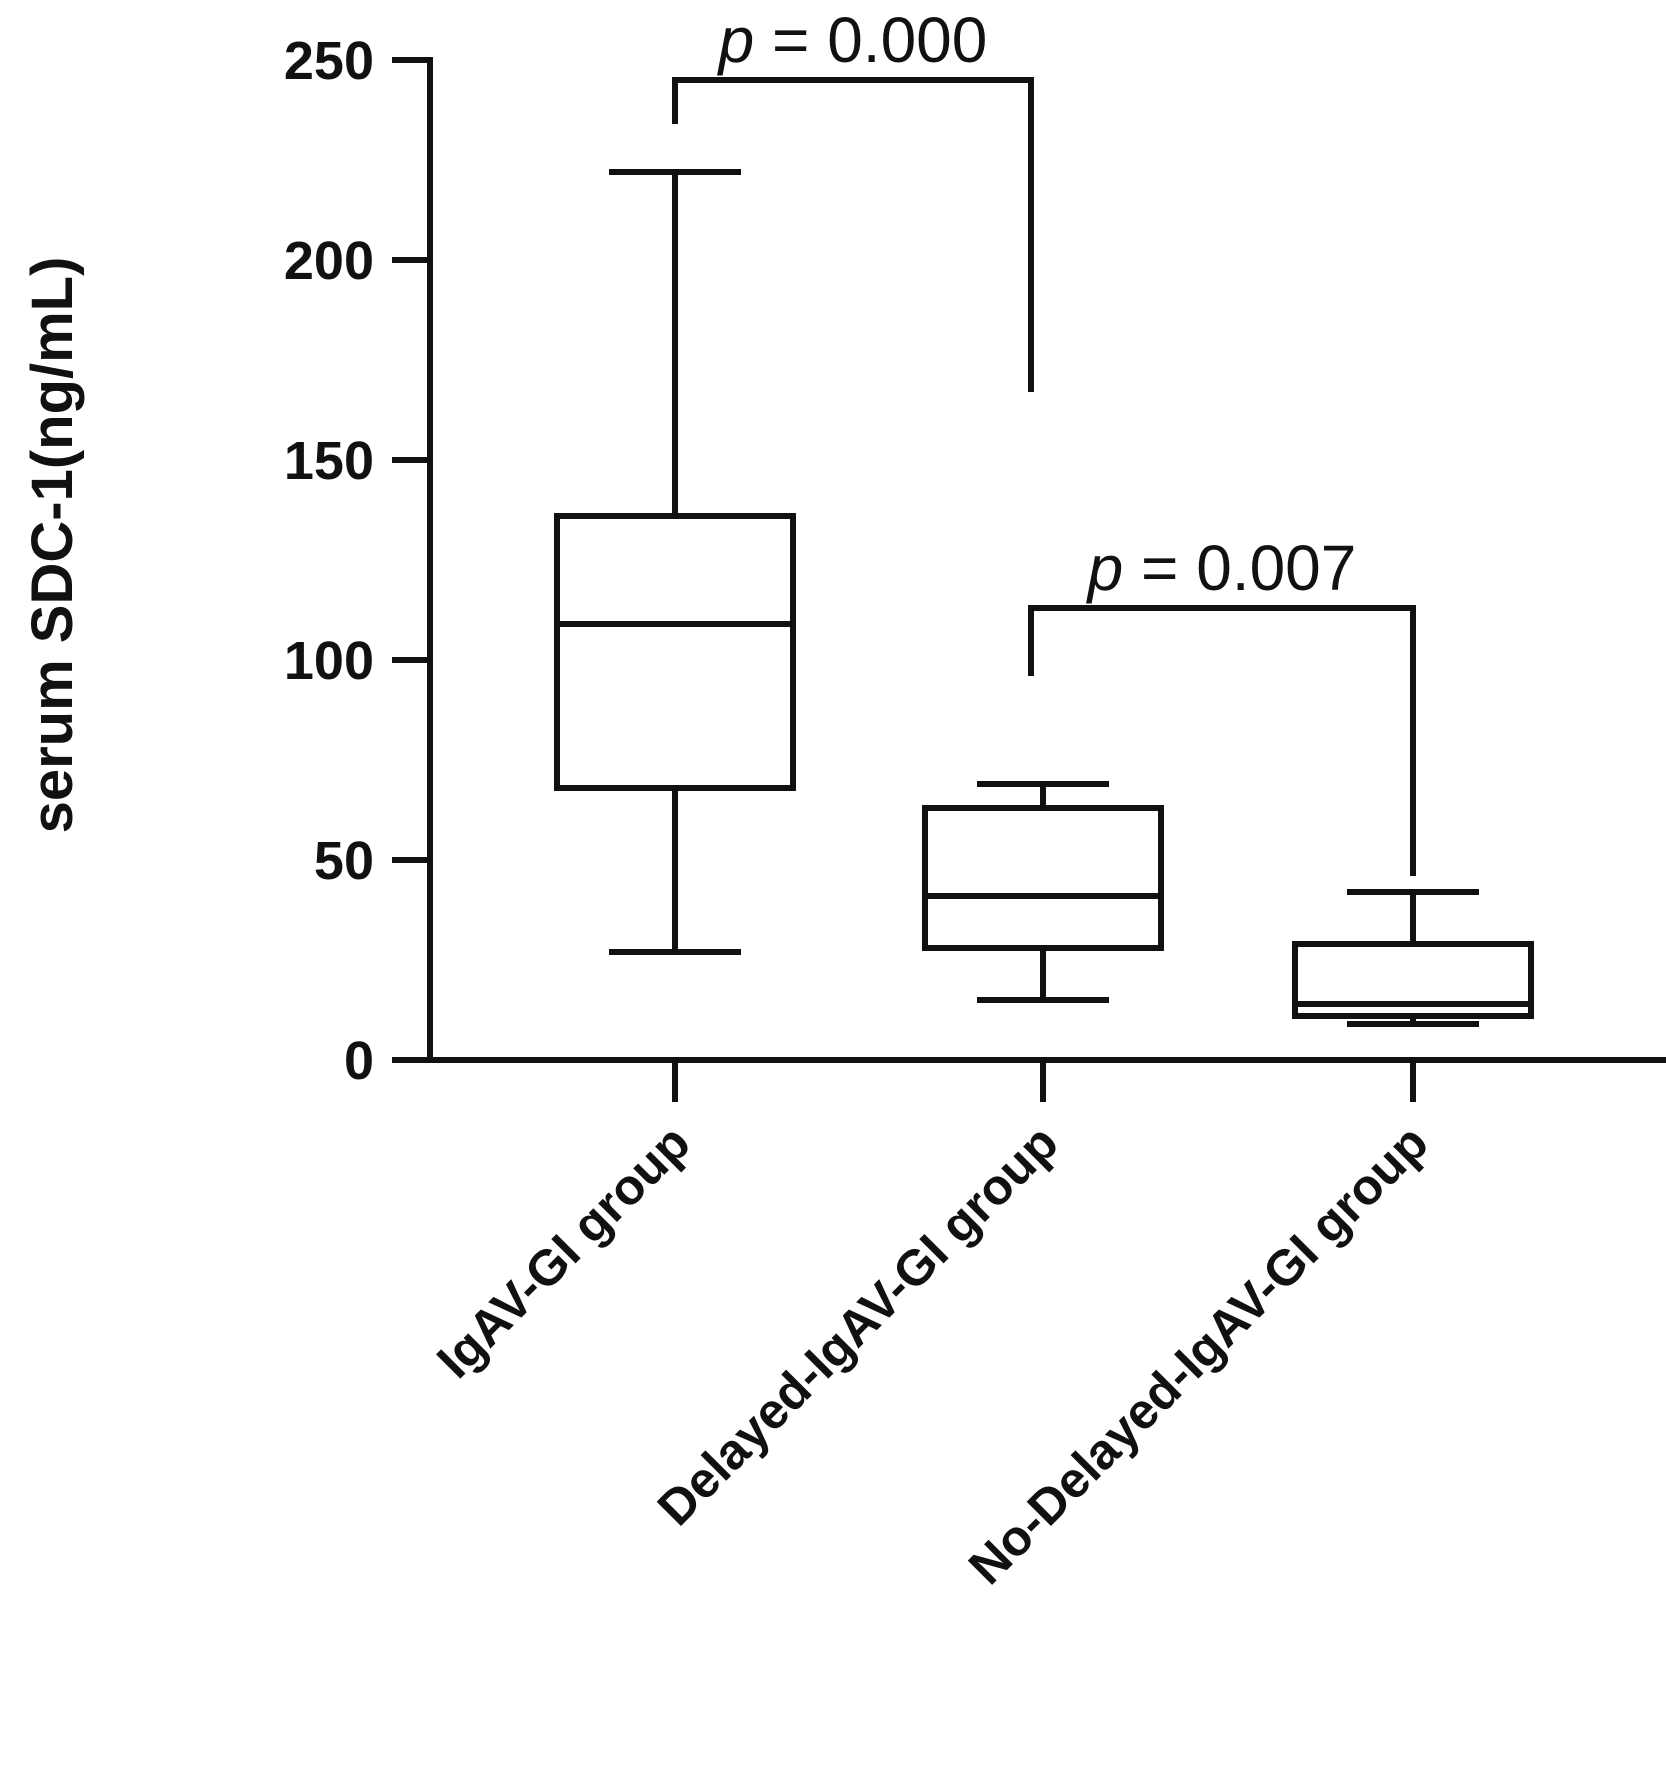  What do you see at coordinates (870, 40) in the screenshot?
I see `p-value: = 0.000` at bounding box center [870, 40].